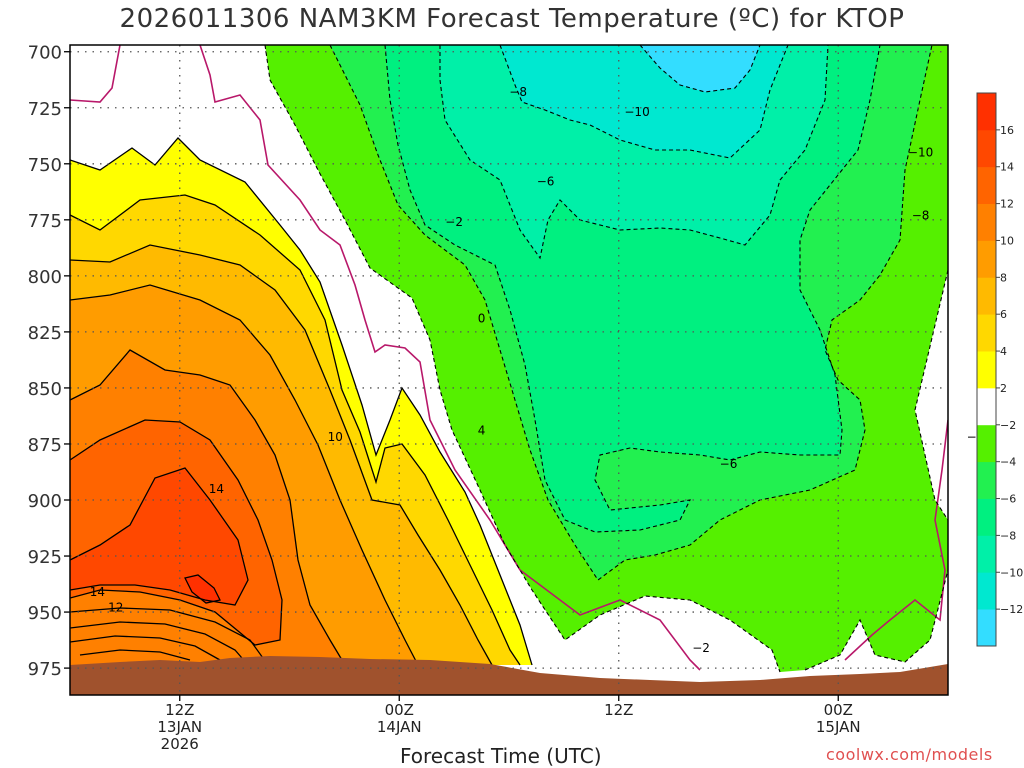  Describe the element at coordinates (1007, 240) in the screenshot. I see `colorbar-label: 10` at that location.